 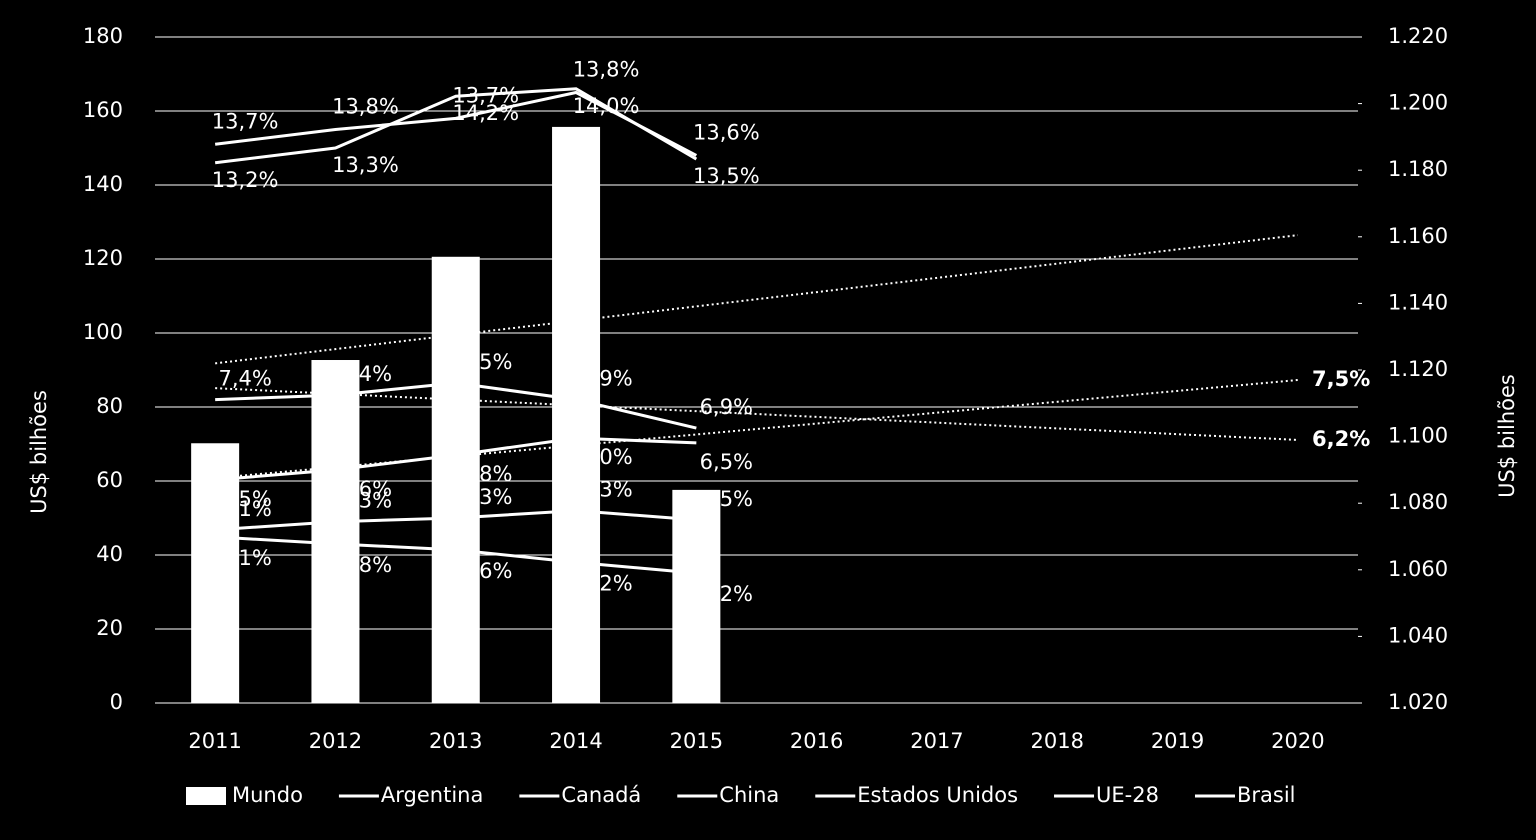 What do you see at coordinates (1341, 439) in the screenshot?
I see `trendline-label: 6,2%` at bounding box center [1341, 439].